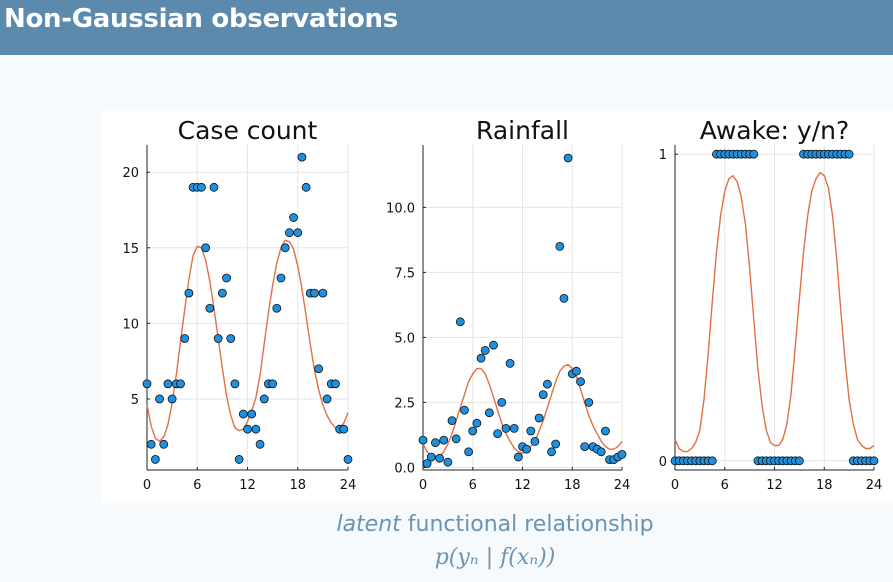 The image size is (893, 582). Describe the element at coordinates (663, 155) in the screenshot. I see `y-tick-label: 1` at that location.